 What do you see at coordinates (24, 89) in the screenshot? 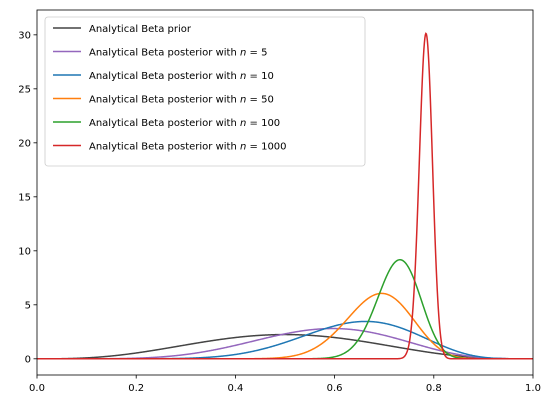
I see `y-tick-label: 25` at bounding box center [24, 89].